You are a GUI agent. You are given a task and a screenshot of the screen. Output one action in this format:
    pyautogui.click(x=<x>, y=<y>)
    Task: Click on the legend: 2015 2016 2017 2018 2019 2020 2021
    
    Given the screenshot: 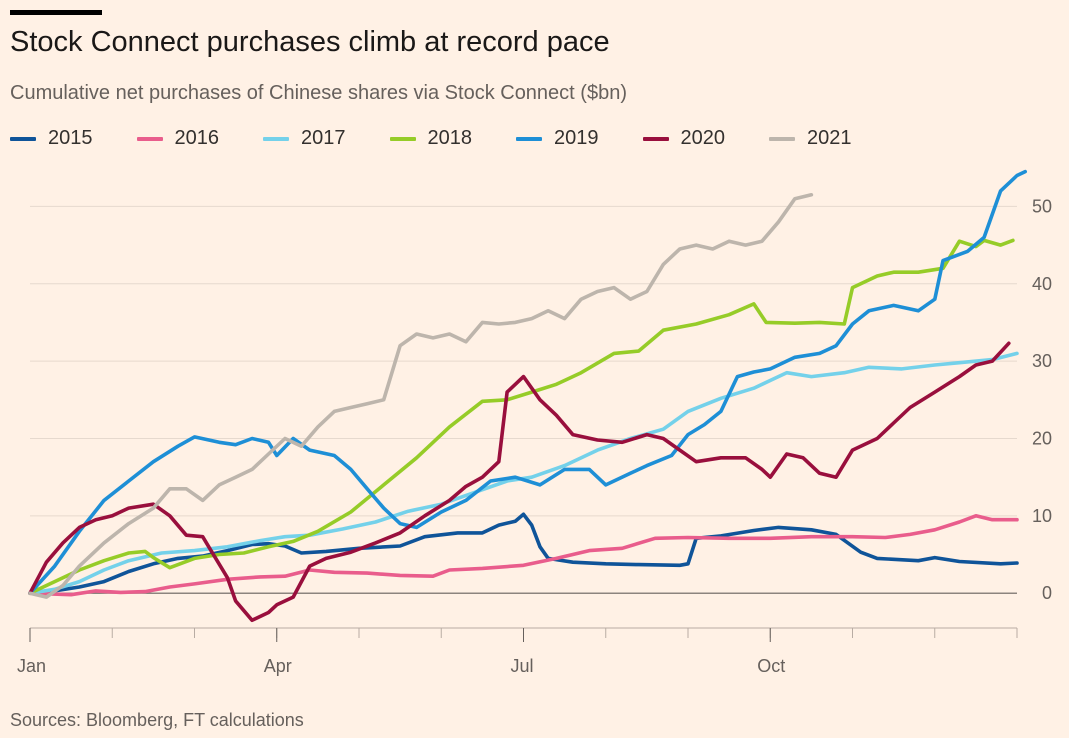 What is the action you would take?
    pyautogui.click(x=453, y=138)
    